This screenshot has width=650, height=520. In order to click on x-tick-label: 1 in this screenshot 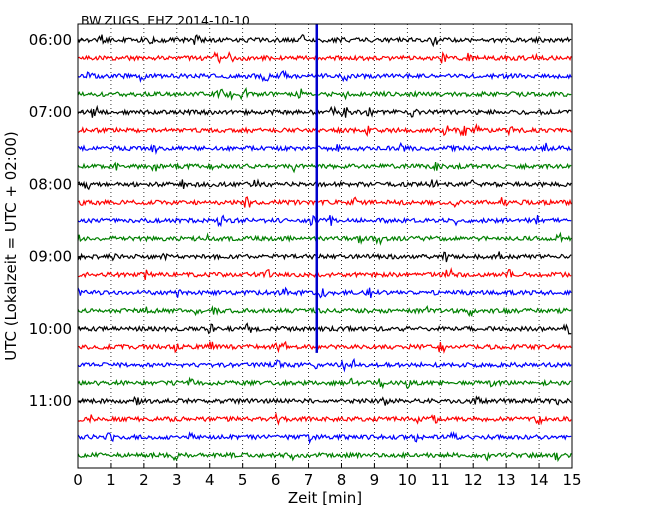, I will do `click(111, 480)`.